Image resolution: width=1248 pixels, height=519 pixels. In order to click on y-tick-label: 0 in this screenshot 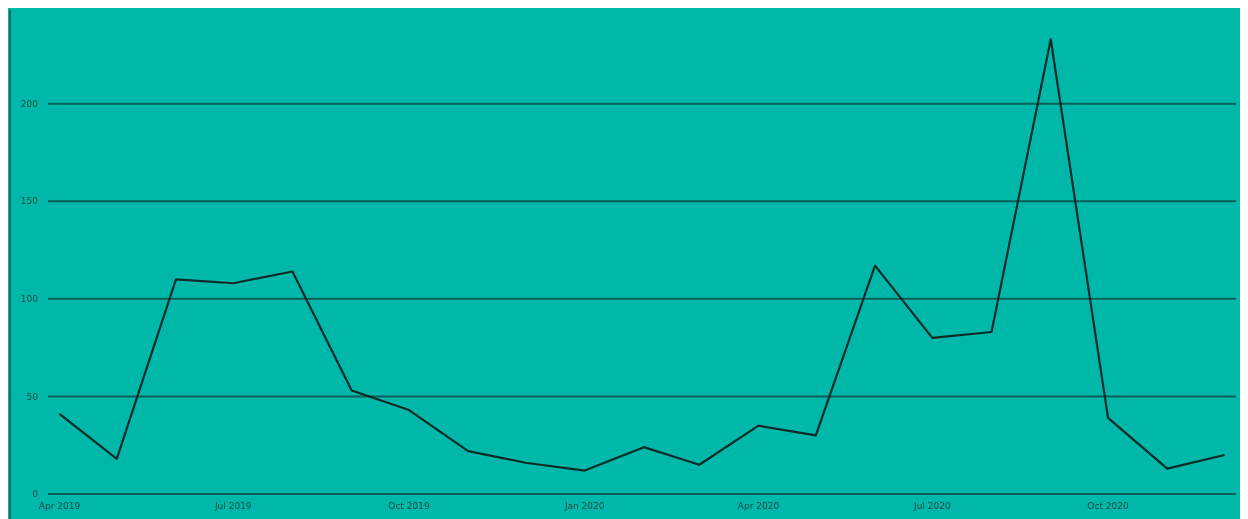, I will do `click(35, 494)`.